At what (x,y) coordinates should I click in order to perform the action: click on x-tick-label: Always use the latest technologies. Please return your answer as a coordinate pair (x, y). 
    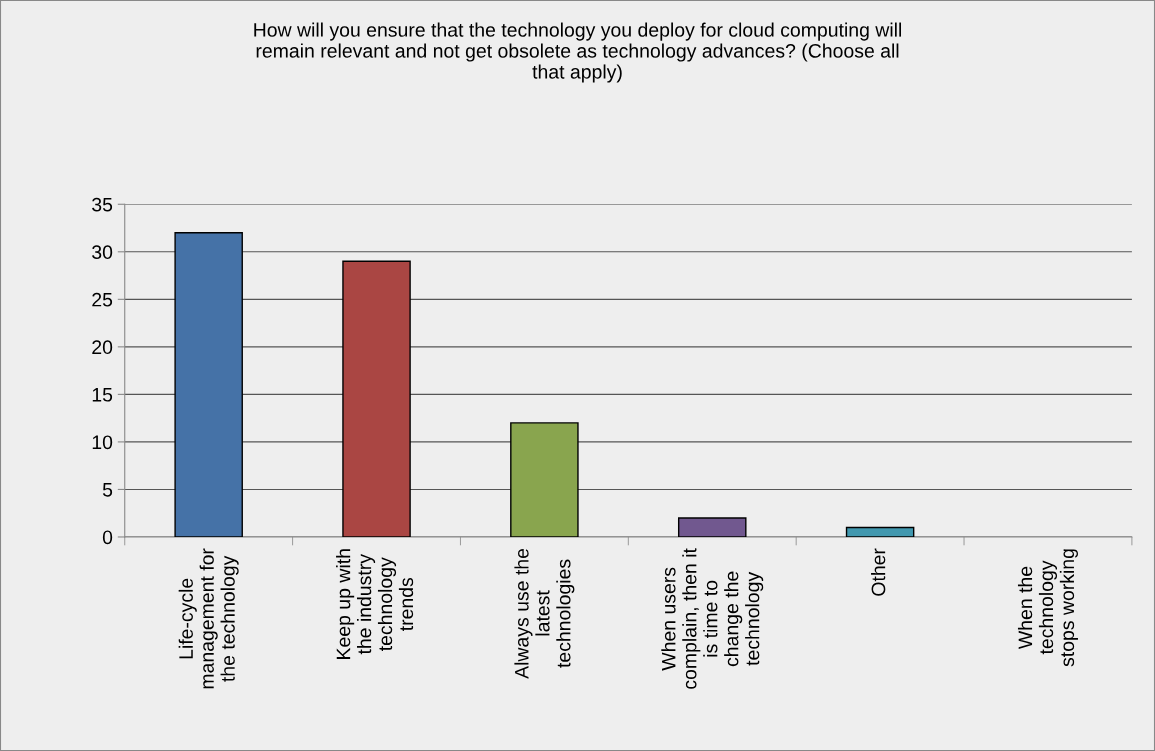
    Looking at the image, I should click on (544, 613).